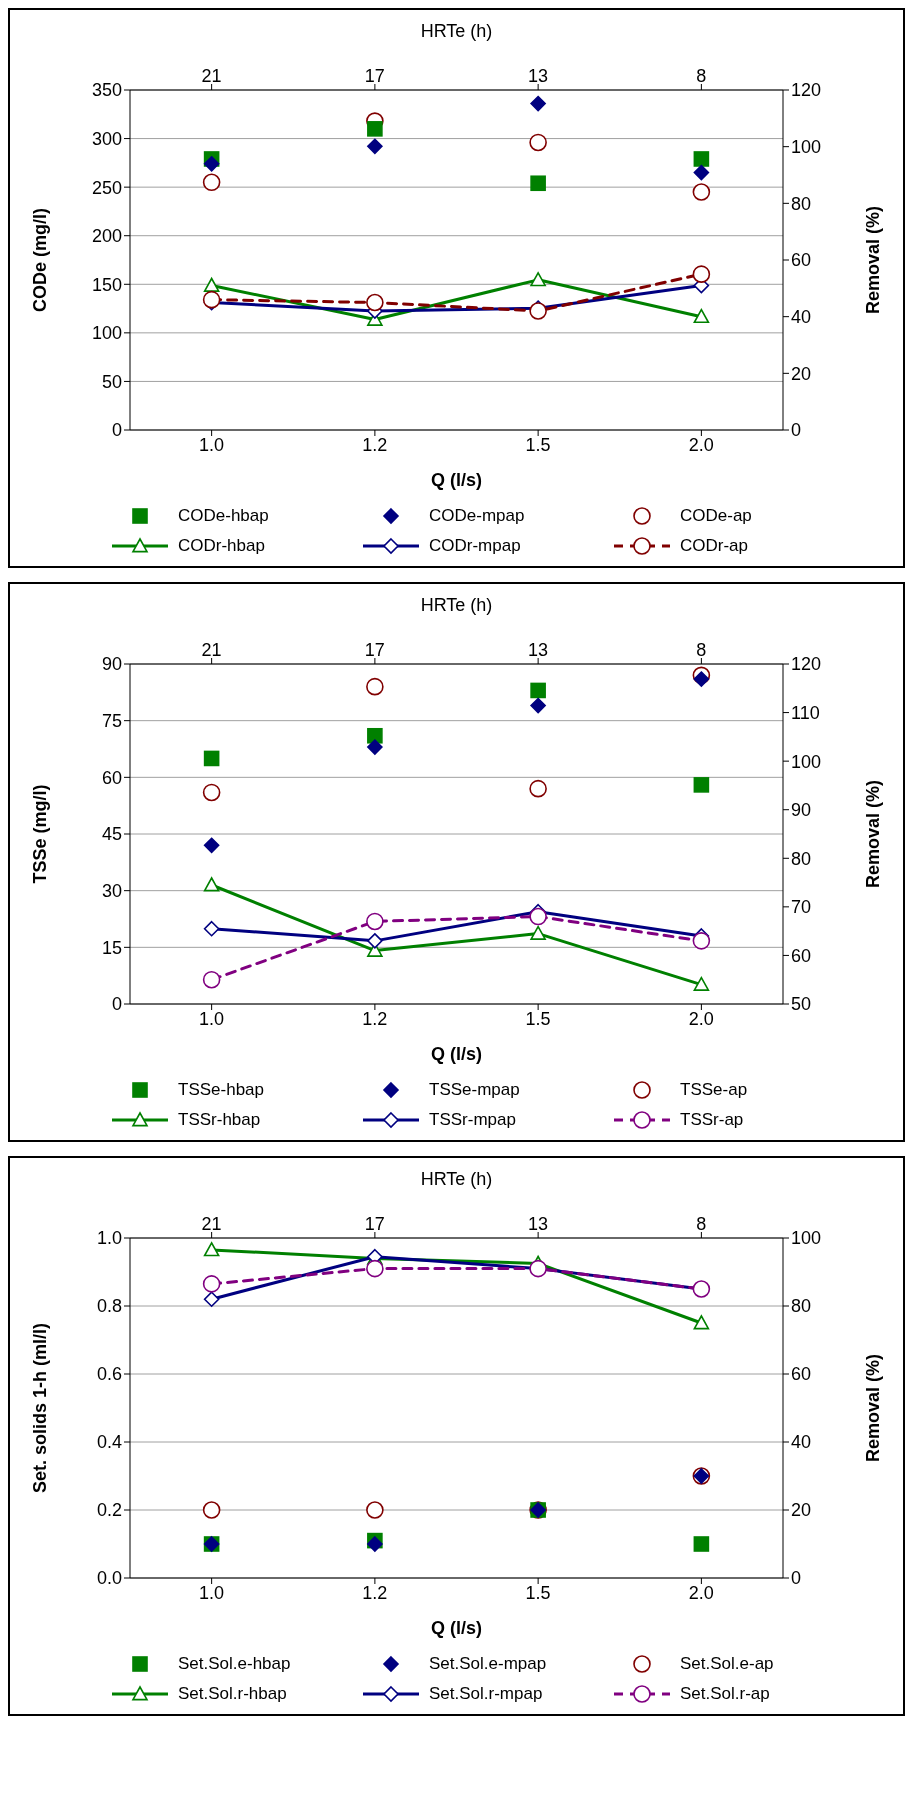 This screenshot has height=1809, width=917. What do you see at coordinates (219, 1120) in the screenshot?
I see `legend-label: TSSr-hbap` at bounding box center [219, 1120].